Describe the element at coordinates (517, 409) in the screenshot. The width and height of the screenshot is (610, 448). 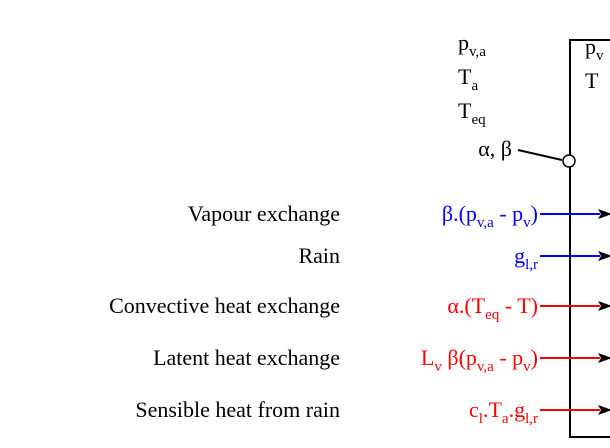
I see `text-part: .g` at that location.